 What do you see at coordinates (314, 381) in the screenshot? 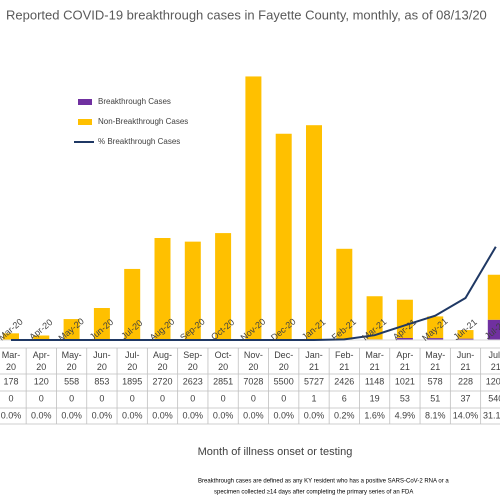
I see `table-cell: 5727` at bounding box center [314, 381].